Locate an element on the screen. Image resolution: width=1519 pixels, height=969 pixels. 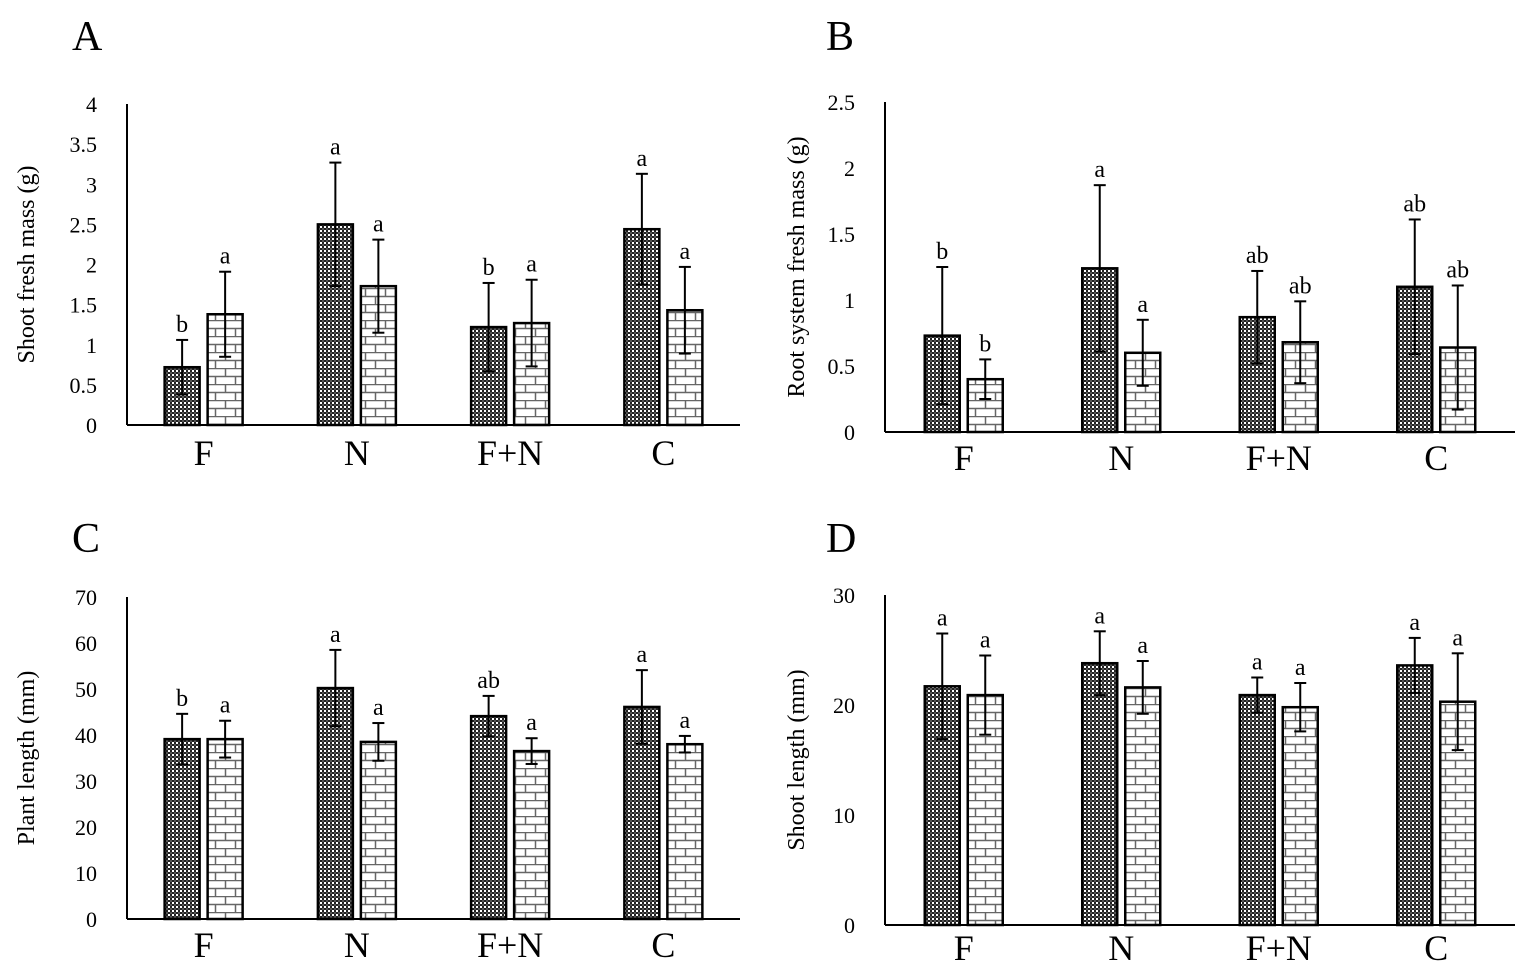
y-axis-label: Root system fresh mass (g) is located at coordinates (797, 266).